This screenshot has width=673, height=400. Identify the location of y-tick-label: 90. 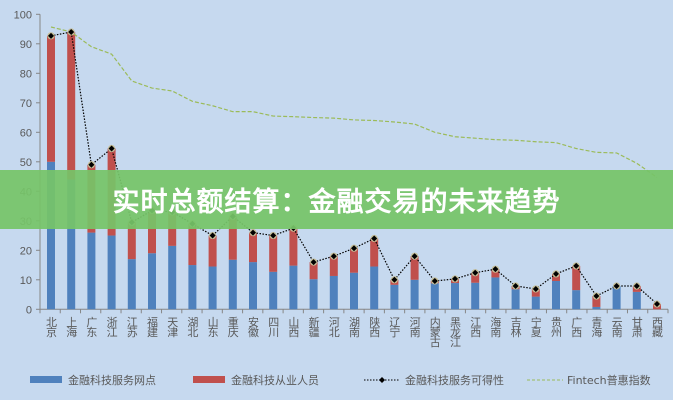
(26, 45).